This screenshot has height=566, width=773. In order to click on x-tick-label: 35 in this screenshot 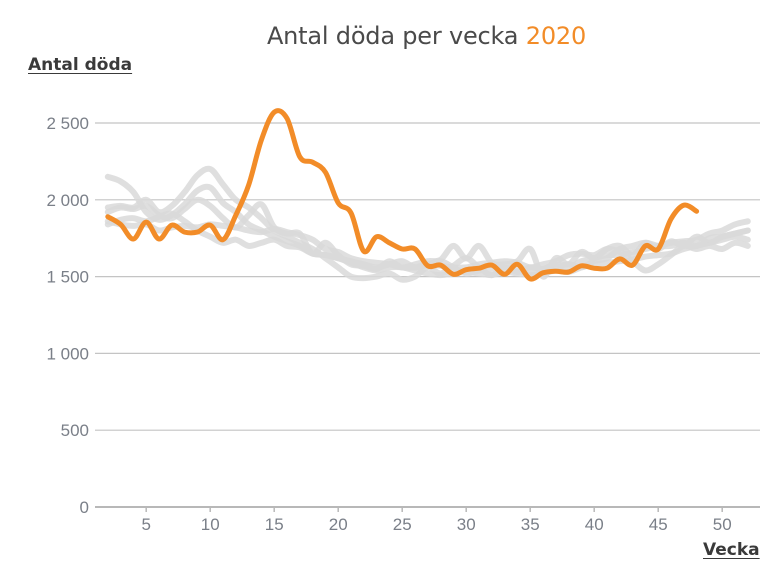, I will do `click(530, 524)`.